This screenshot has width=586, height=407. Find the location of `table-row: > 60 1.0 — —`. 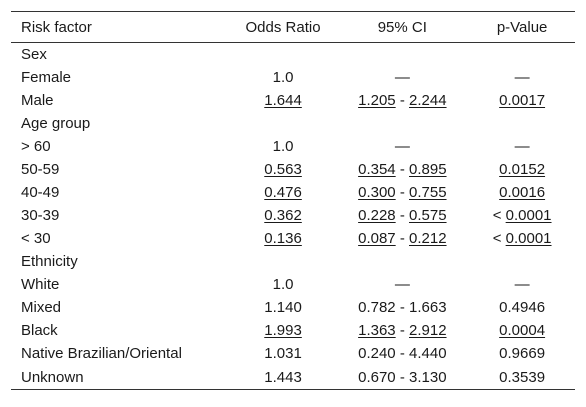

table-row: > 60 1.0 — — is located at coordinates (293, 146).